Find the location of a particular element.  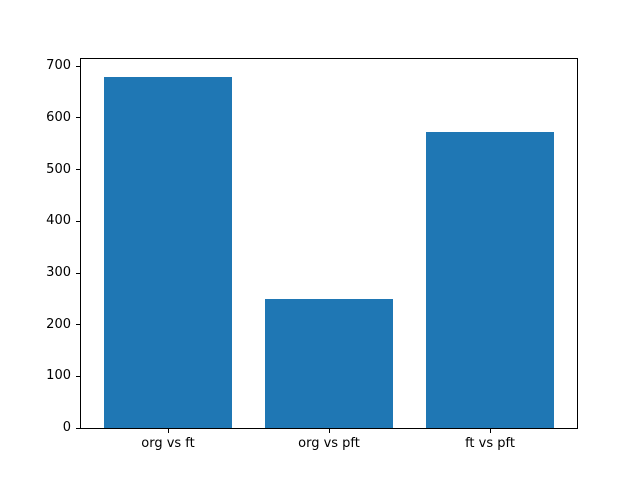

bar-ft-vs-pft is located at coordinates (490, 280).